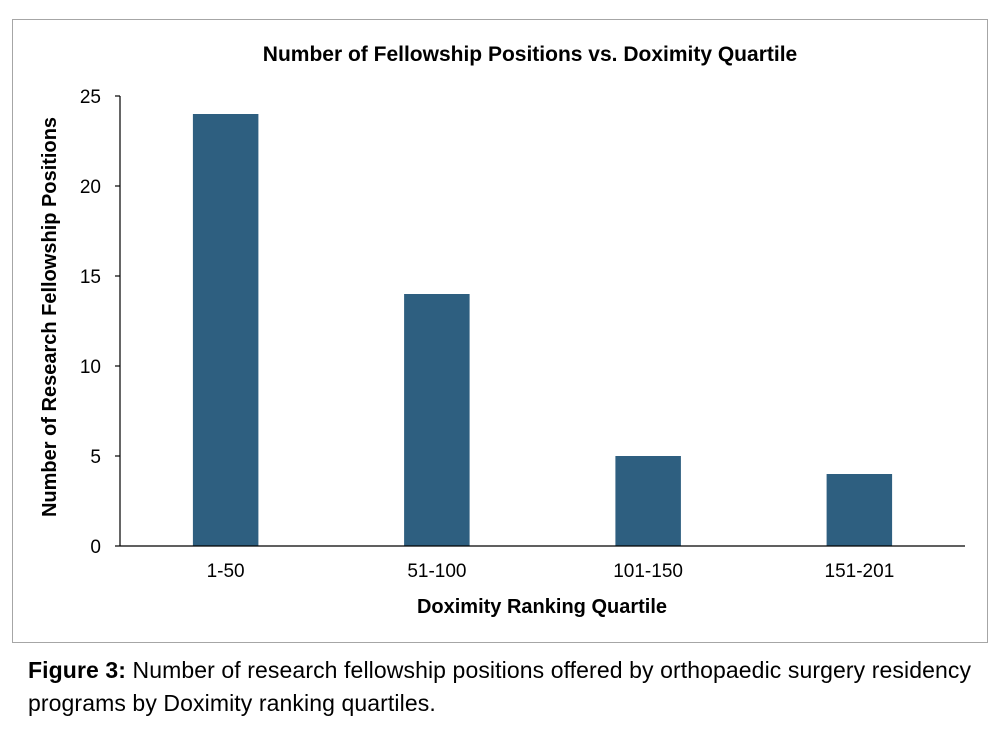 Image resolution: width=1002 pixels, height=740 pixels. Describe the element at coordinates (95, 457) in the screenshot. I see `y-tick-label: 5` at that location.